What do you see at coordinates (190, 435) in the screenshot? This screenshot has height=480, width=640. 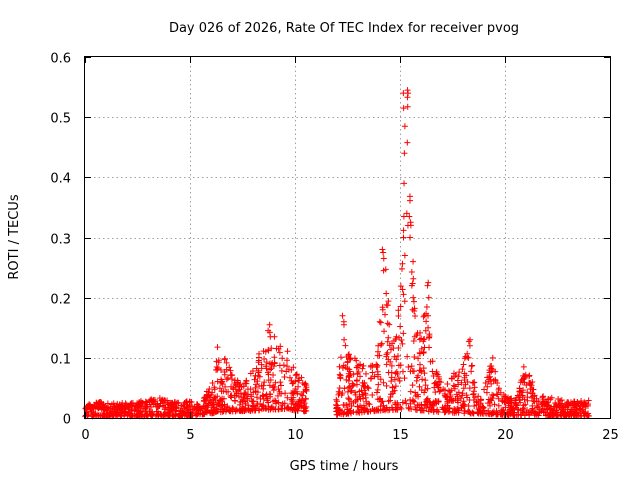 I see `x-tick-label: 5` at bounding box center [190, 435].